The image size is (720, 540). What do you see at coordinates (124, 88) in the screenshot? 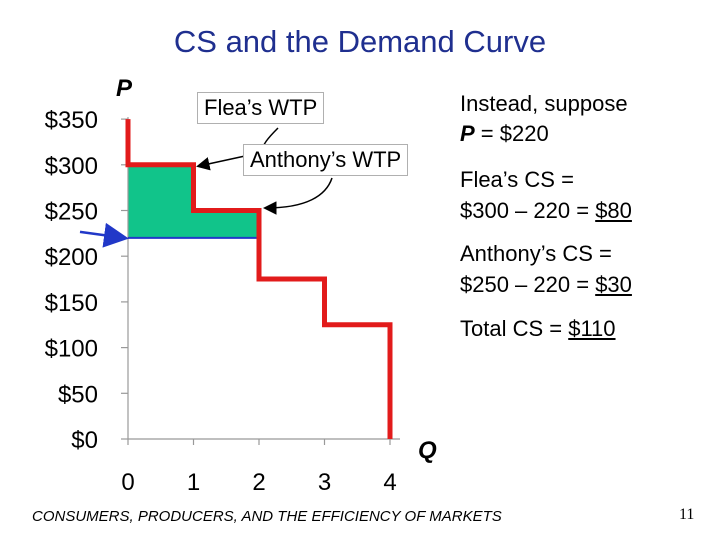
I see `y-axis-label: P` at bounding box center [124, 88].